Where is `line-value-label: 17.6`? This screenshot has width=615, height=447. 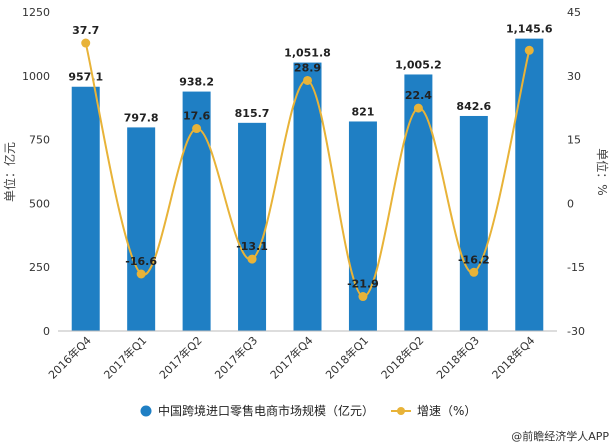
line-value-label: 17.6 is located at coordinates (196, 116).